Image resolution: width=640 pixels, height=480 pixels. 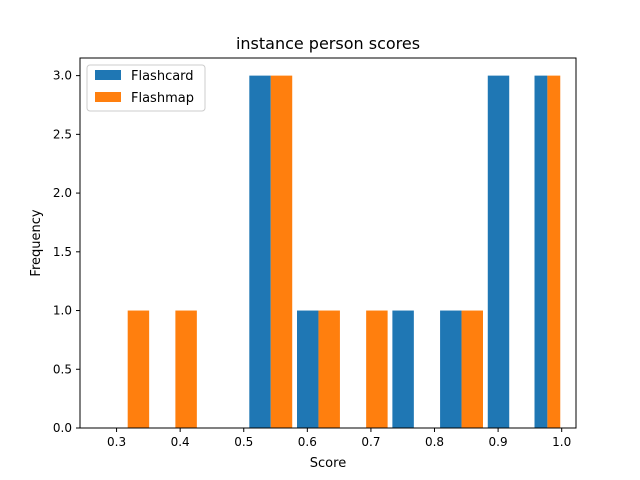 I want to click on y-tick-label: 0.5, so click(x=62, y=369).